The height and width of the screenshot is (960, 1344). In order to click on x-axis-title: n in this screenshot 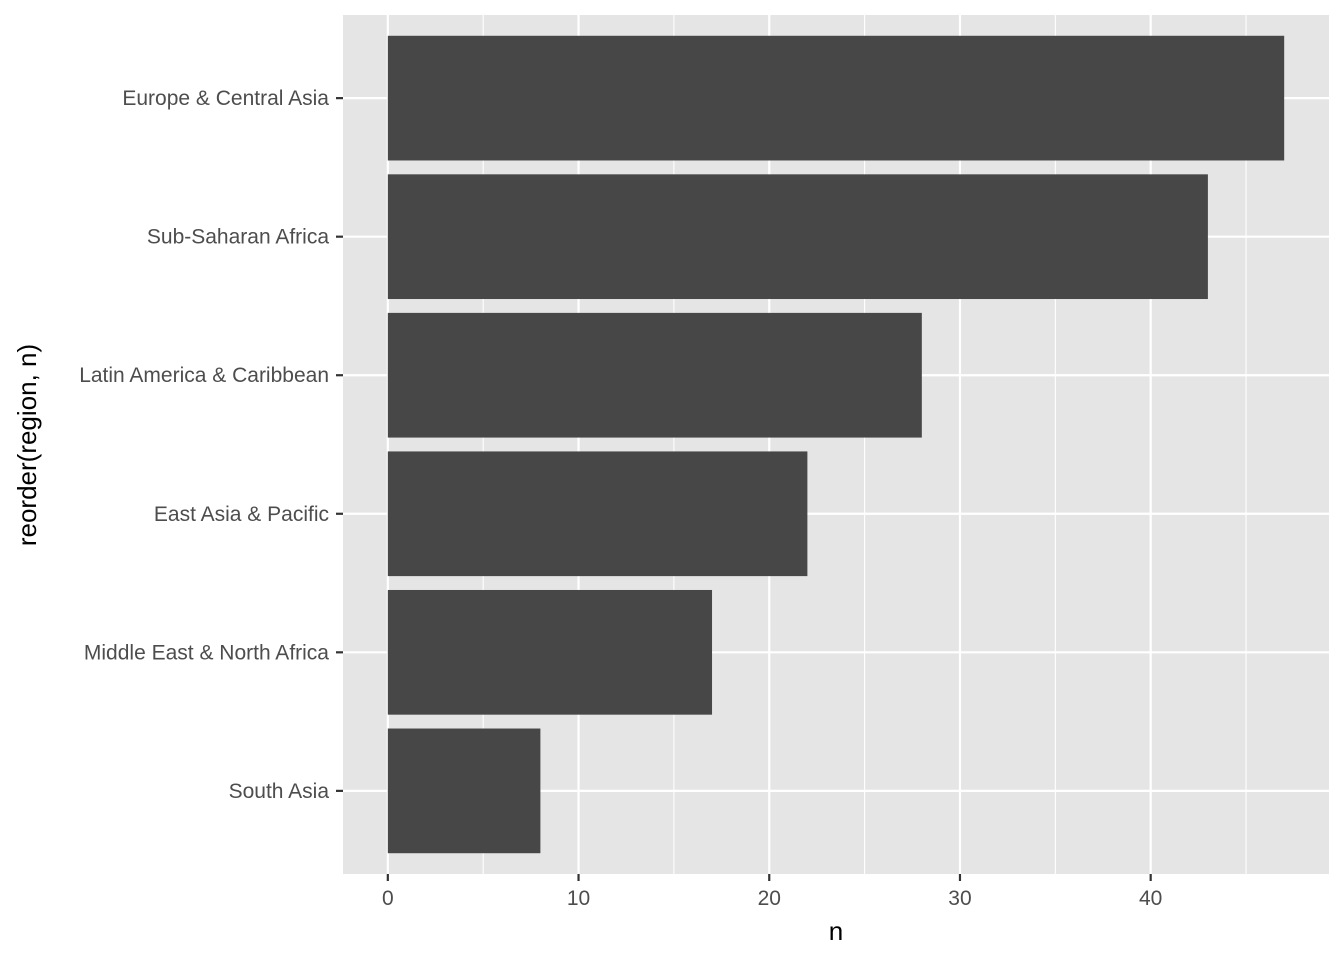, I will do `click(836, 931)`.